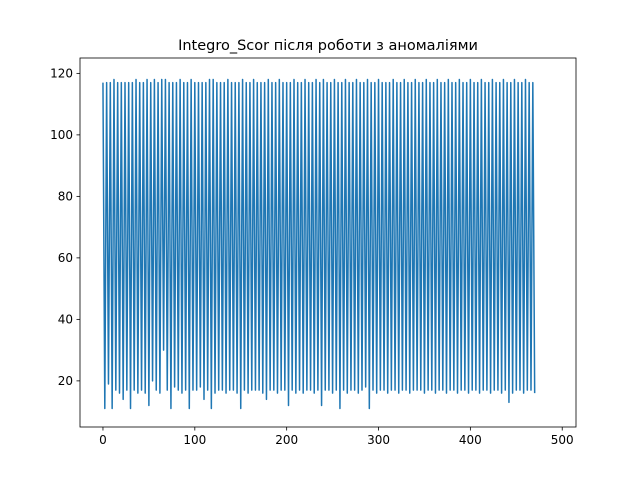 The image size is (640, 480). What do you see at coordinates (61, 135) in the screenshot?
I see `y-tick-label: 100` at bounding box center [61, 135].